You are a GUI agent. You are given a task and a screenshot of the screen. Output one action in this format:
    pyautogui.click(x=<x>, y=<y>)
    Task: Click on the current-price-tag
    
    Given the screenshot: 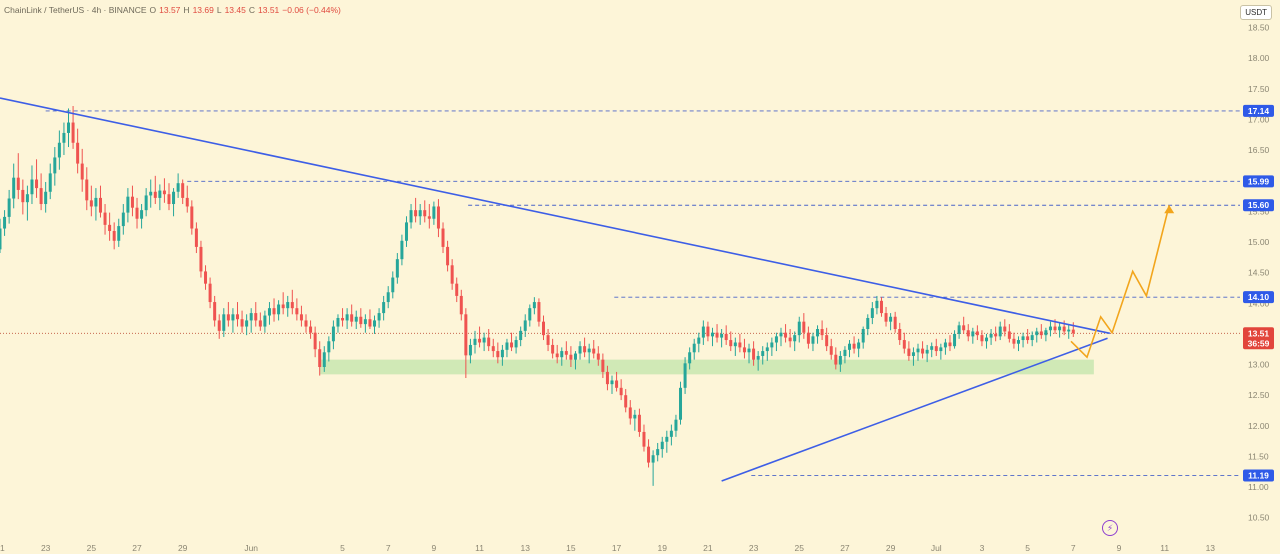 What is the action you would take?
    pyautogui.click(x=1258, y=338)
    